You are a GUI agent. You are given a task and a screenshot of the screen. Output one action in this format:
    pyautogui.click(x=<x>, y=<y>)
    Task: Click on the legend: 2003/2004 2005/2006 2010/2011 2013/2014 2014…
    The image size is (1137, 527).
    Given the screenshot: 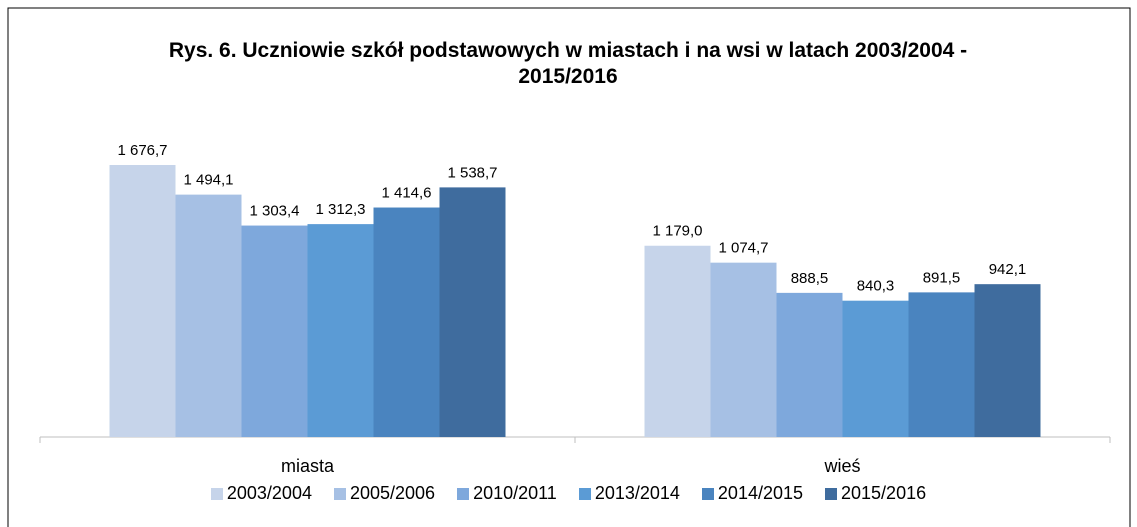 What is the action you would take?
    pyautogui.click(x=568, y=493)
    